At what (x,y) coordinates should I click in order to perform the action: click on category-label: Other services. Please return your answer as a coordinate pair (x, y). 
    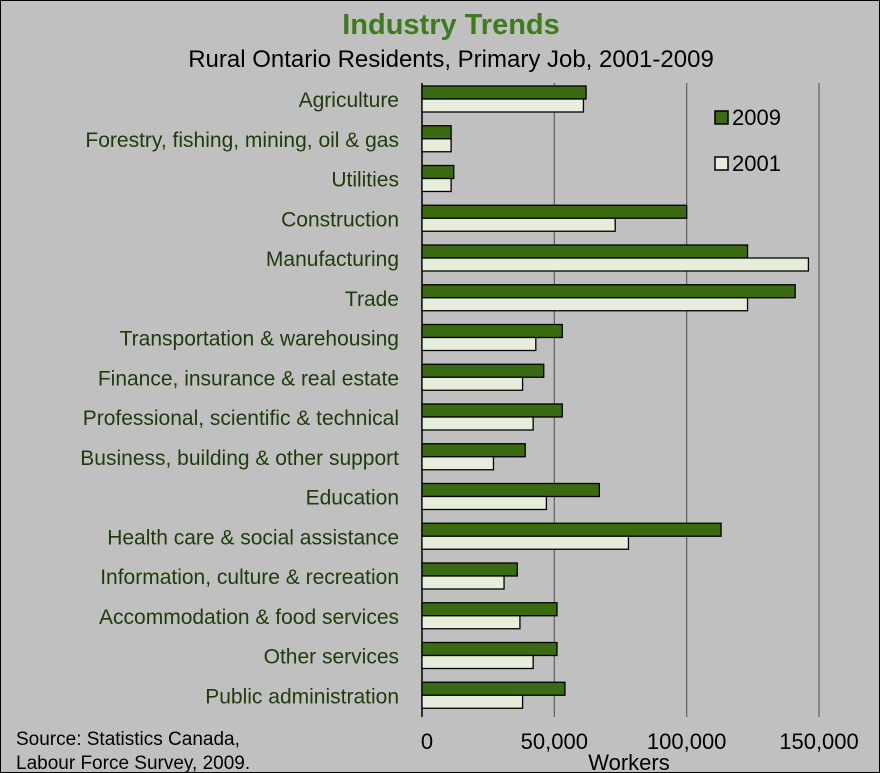
    Looking at the image, I should click on (331, 657).